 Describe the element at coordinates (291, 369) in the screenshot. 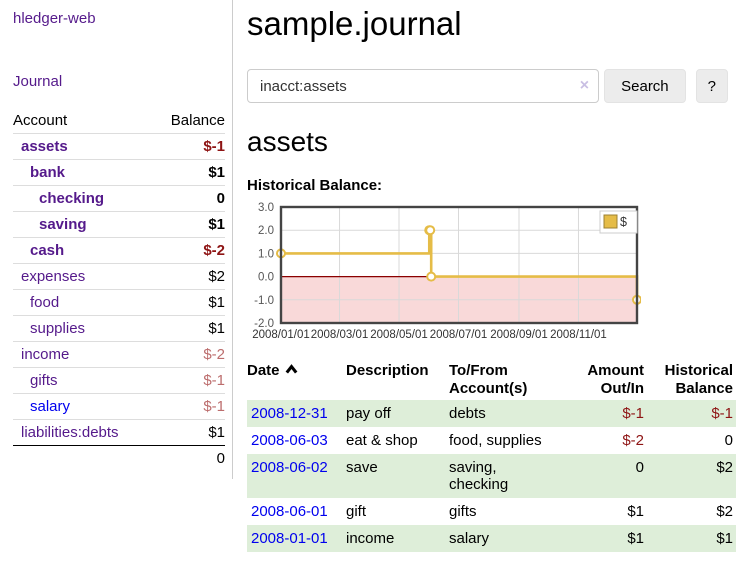

I see `sort-ascending-icon` at that location.